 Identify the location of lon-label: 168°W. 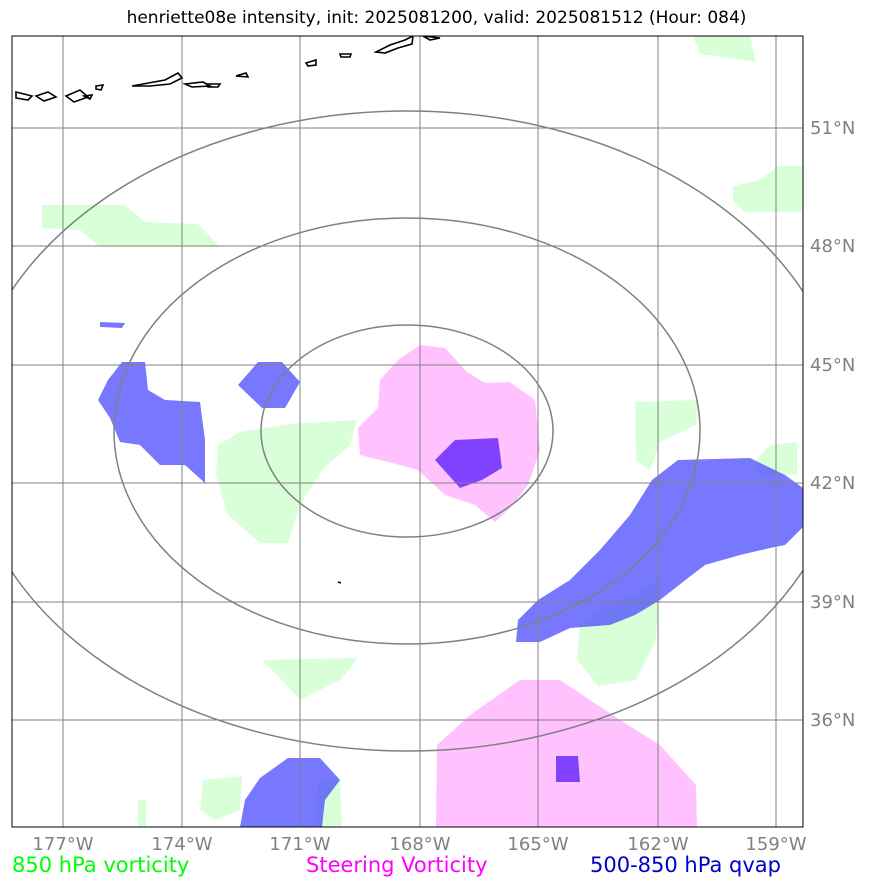
(419, 844).